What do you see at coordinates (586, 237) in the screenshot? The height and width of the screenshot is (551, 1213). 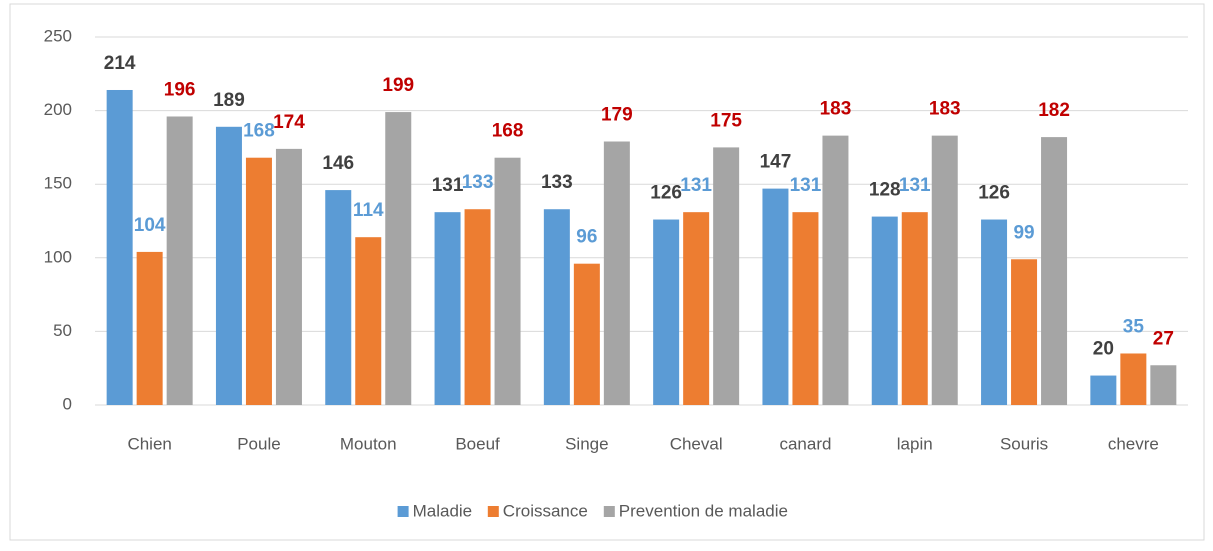 I see `value-label: 96` at bounding box center [586, 237].